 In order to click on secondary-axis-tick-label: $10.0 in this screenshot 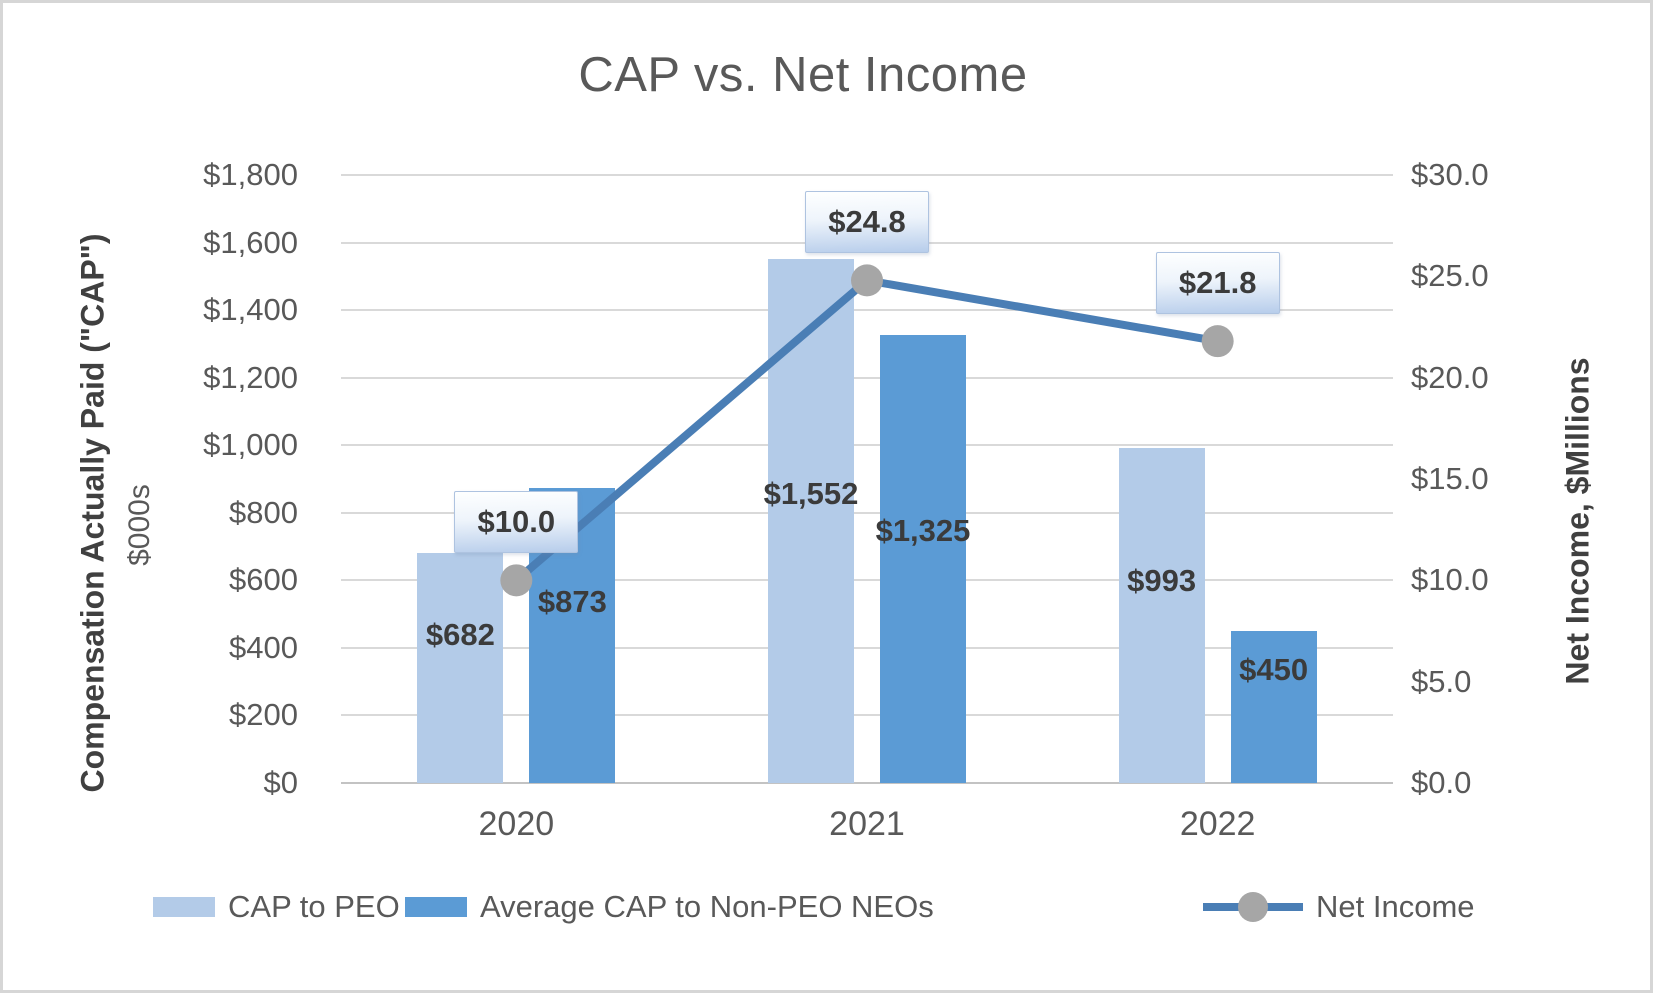, I will do `click(1450, 580)`.